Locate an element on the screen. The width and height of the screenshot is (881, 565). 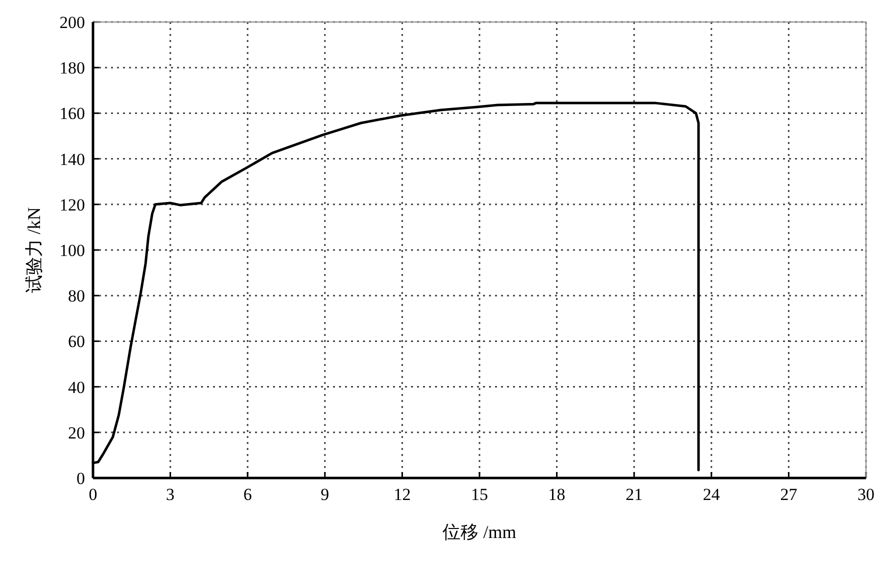
x-tick-label: 24 is located at coordinates (711, 494).